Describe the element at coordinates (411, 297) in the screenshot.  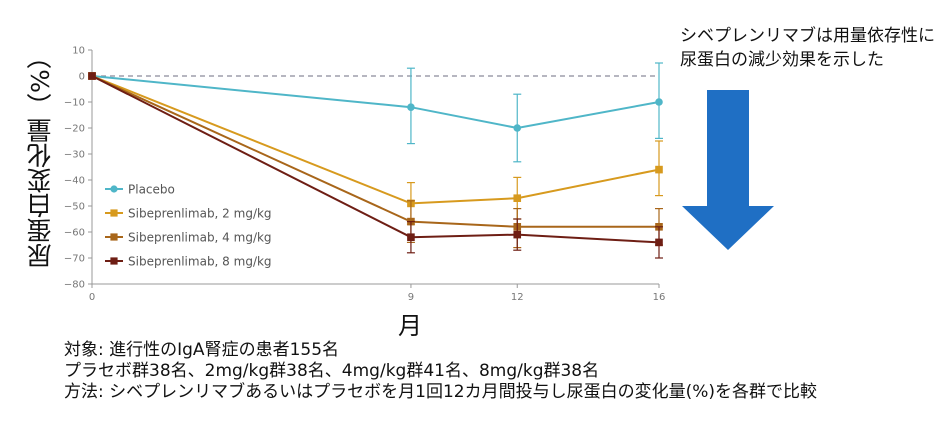
I see `x-tick-label: 9` at that location.